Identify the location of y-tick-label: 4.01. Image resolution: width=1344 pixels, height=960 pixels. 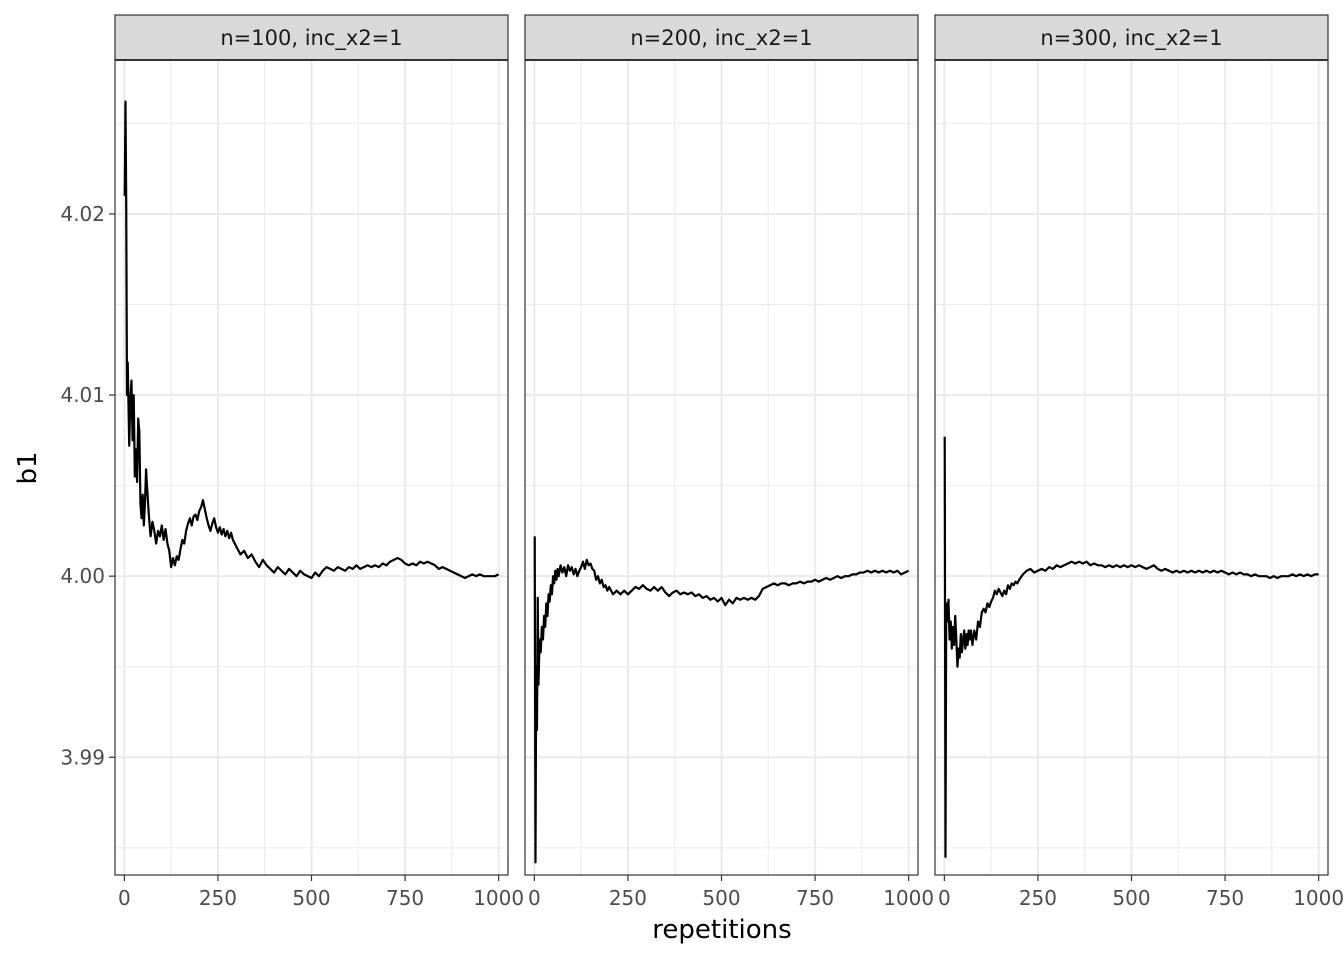
(82, 395).